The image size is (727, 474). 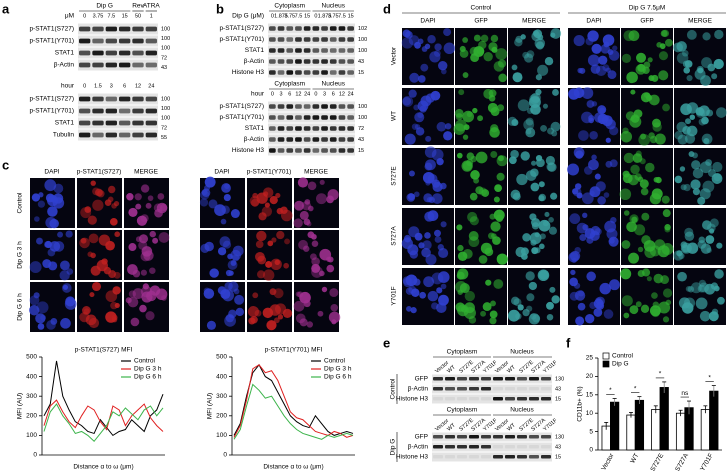 I want to click on chart-title: p-STAT1(Y701) MFI, so click(x=294, y=350).